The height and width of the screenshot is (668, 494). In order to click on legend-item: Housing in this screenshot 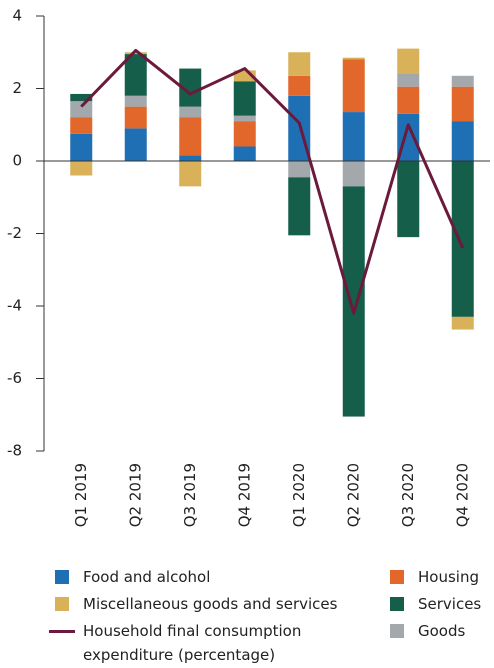, I will do `click(434, 577)`.